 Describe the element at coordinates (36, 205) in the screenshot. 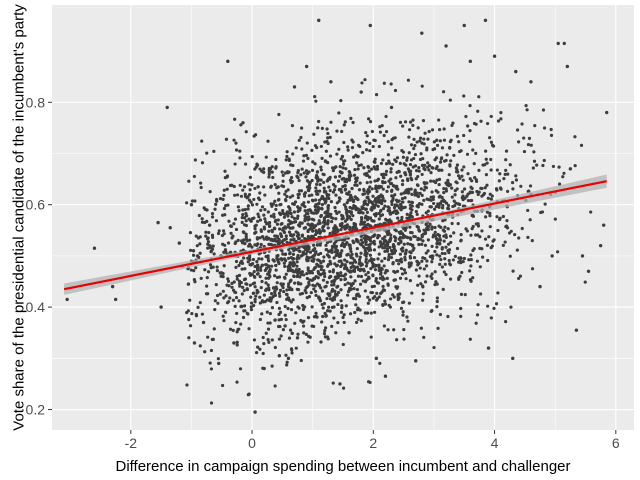

I see `y-tick-label: 0.6` at that location.